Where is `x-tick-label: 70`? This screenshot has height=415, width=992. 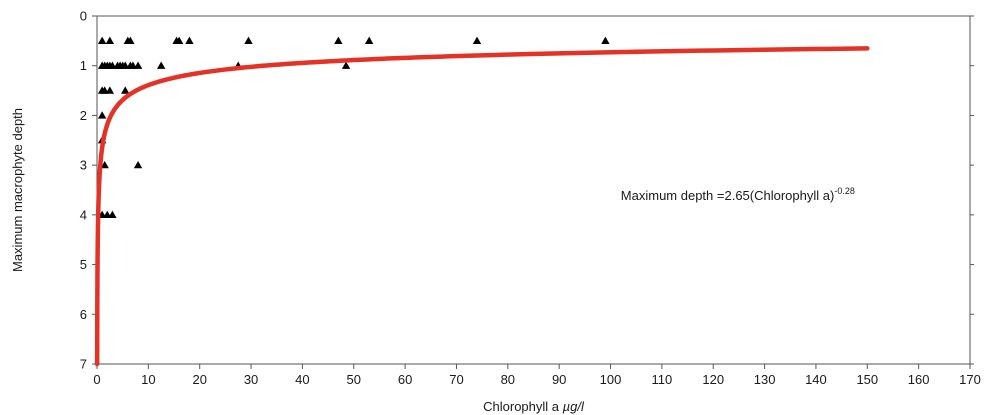 x-tick-label: 70 is located at coordinates (456, 379).